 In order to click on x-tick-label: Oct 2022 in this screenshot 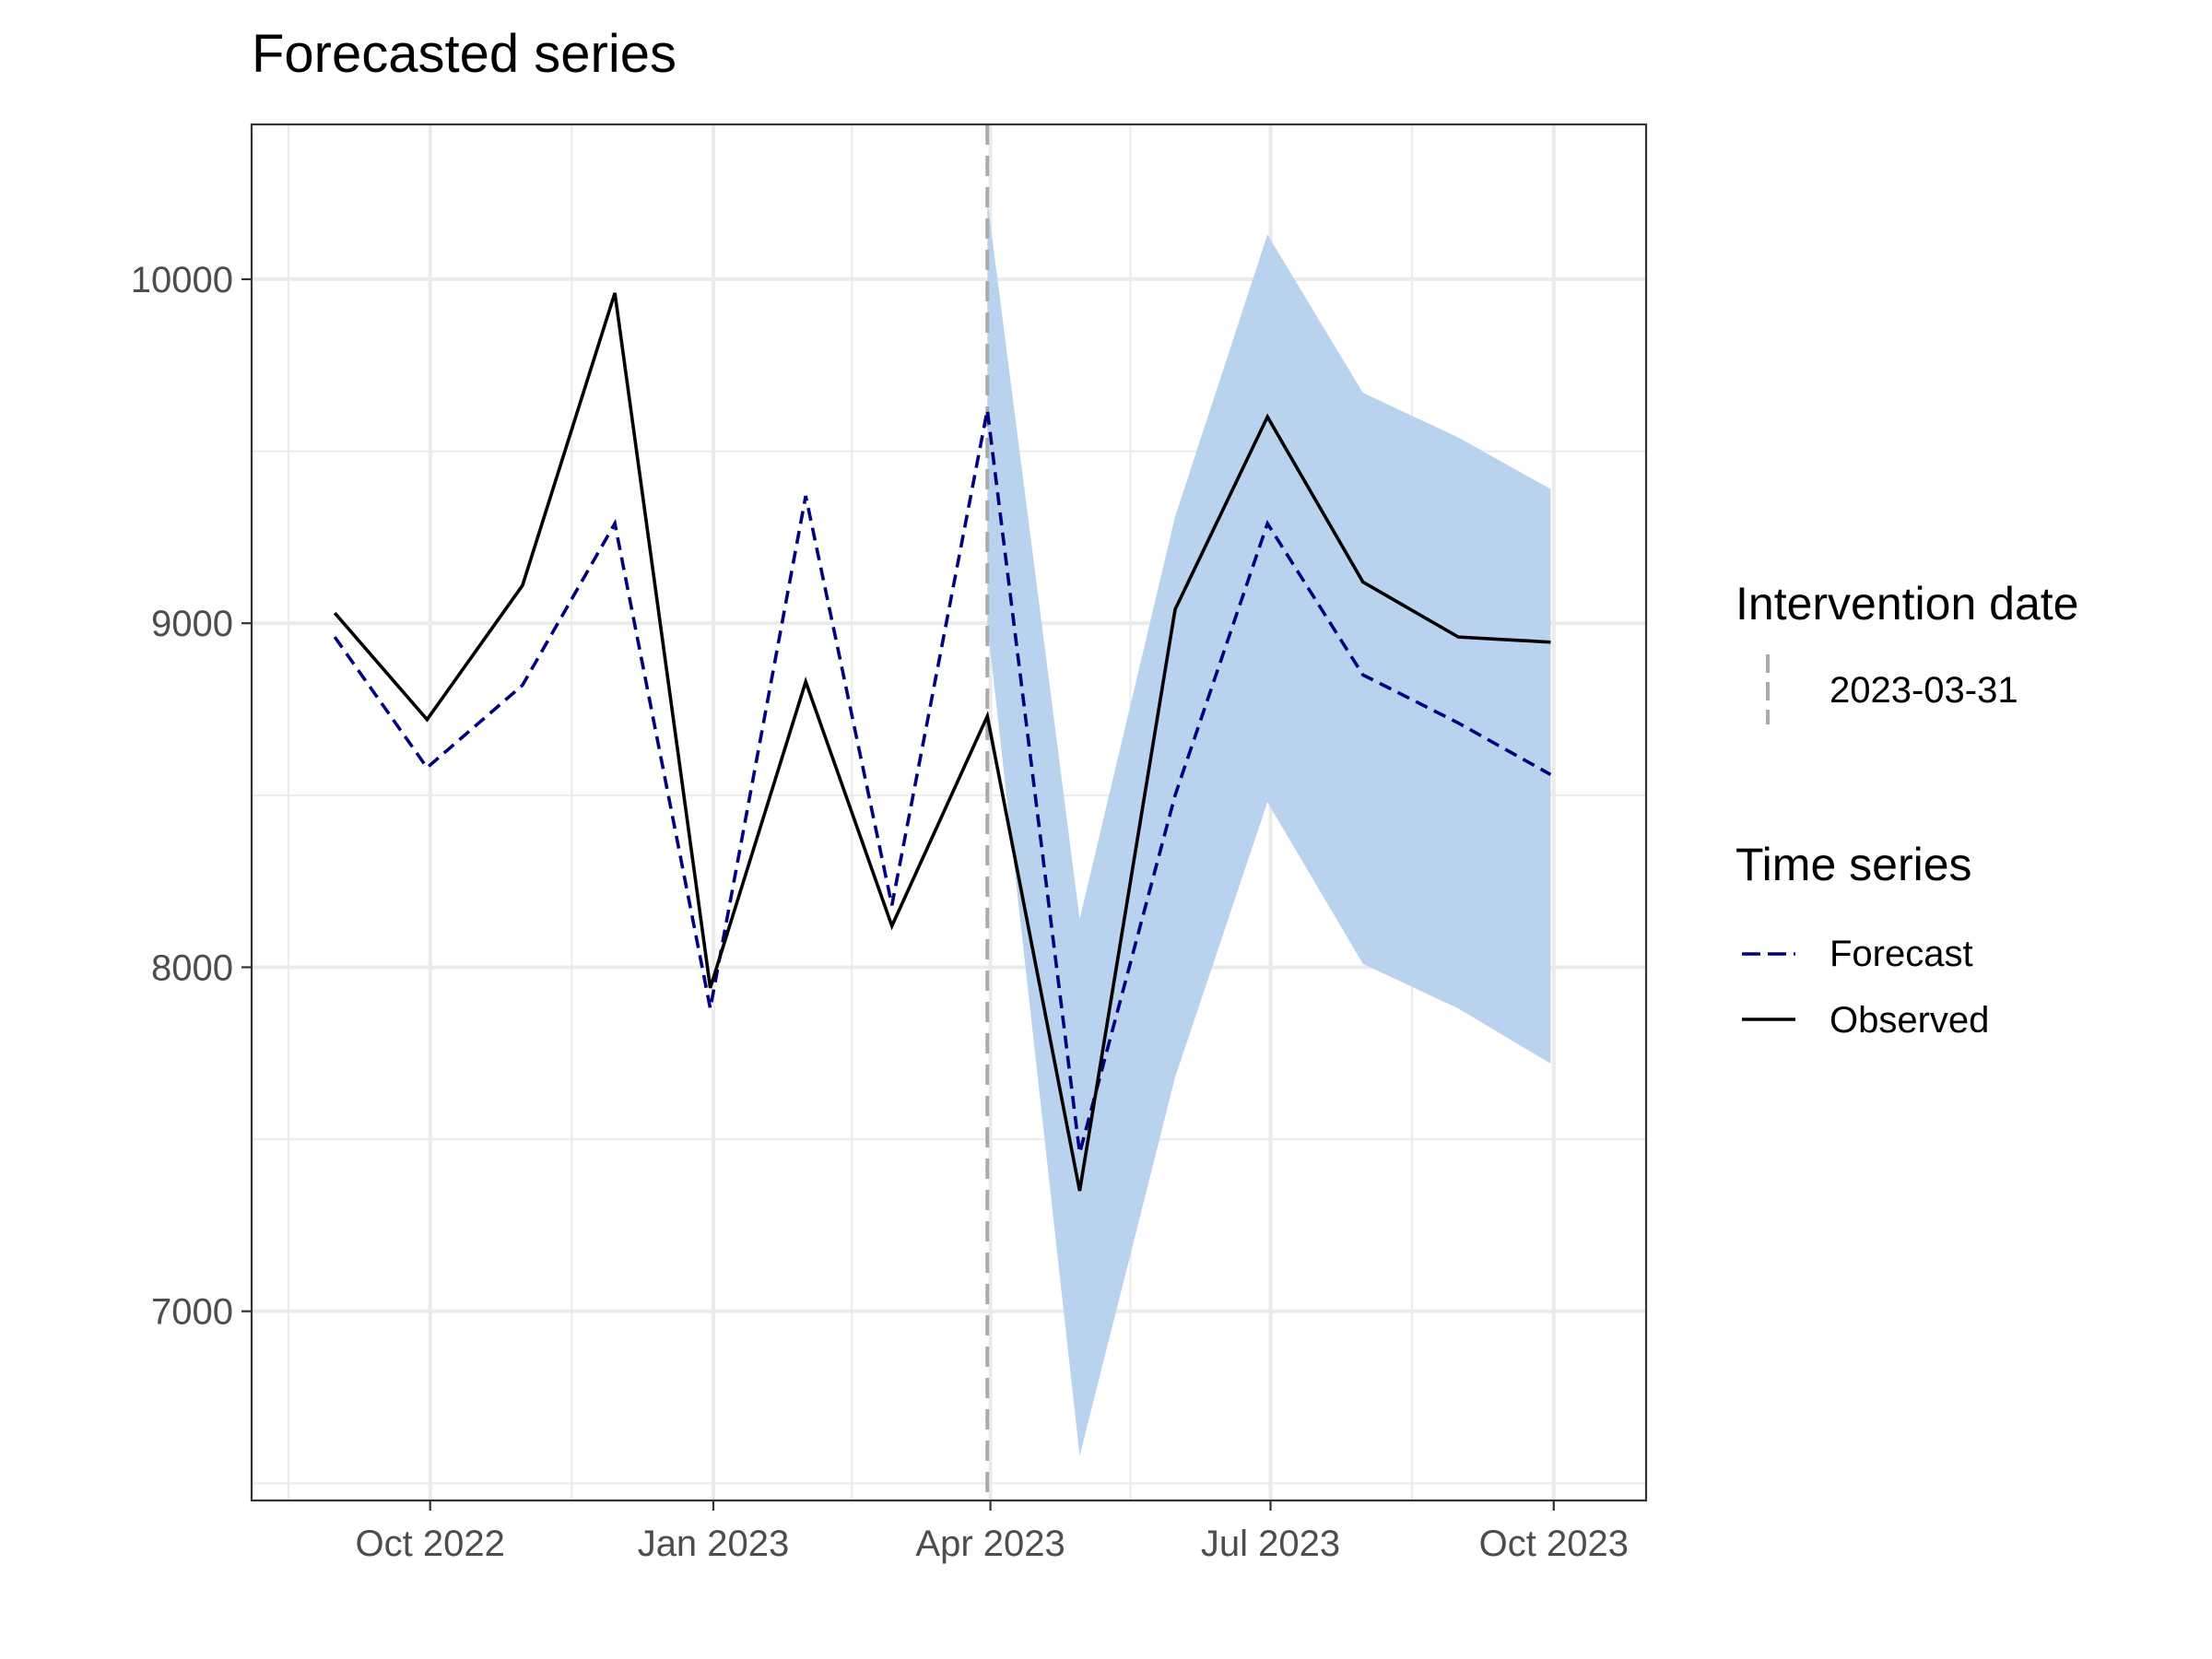, I will do `click(430, 1544)`.